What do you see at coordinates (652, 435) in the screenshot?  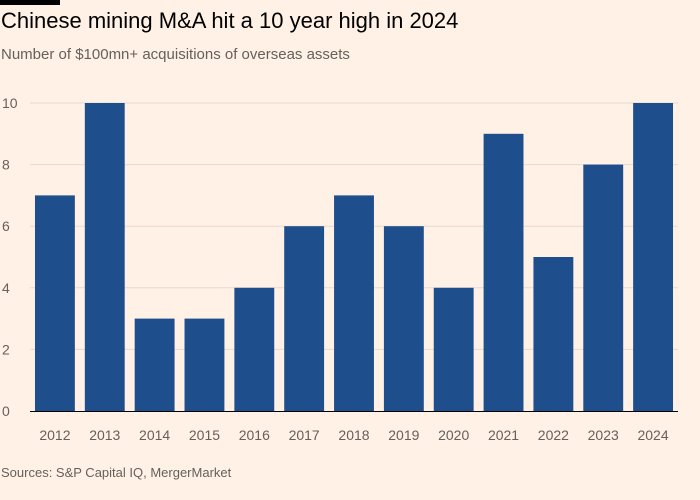 I see `x-tick-label: 2024` at bounding box center [652, 435].